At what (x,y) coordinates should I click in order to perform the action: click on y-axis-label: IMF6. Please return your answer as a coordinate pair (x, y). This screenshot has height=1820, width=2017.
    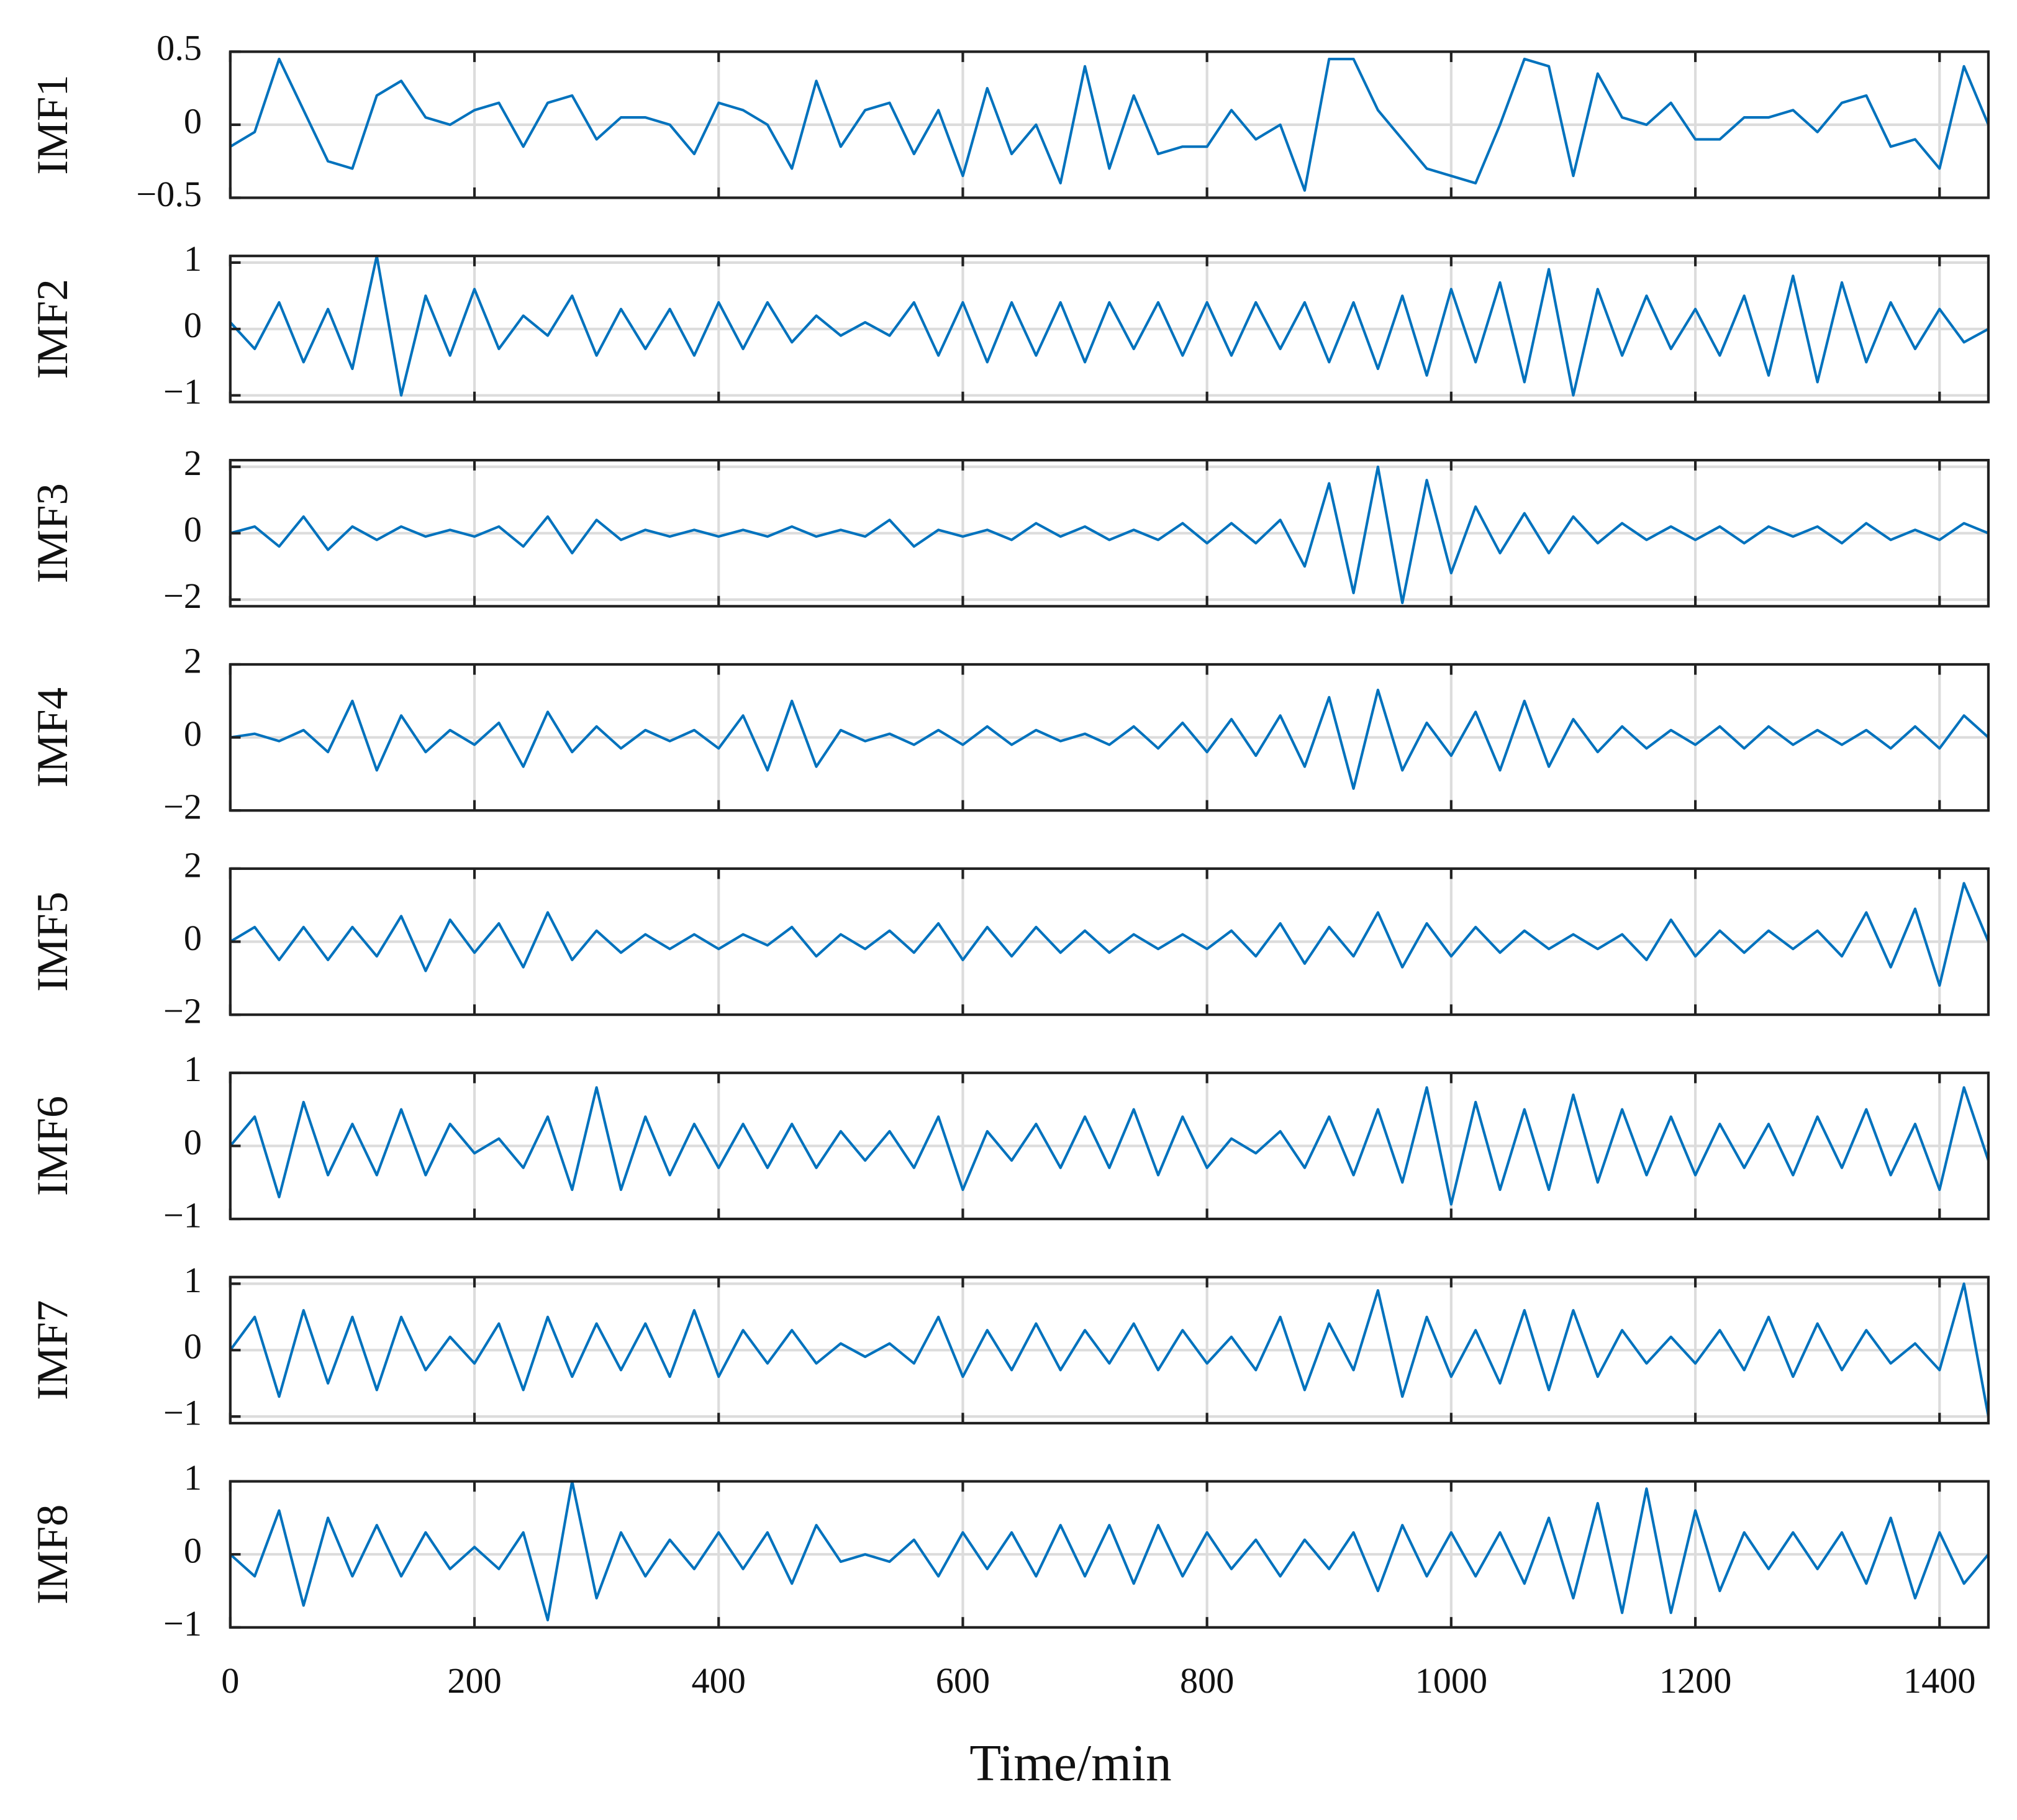
    Looking at the image, I should click on (53, 1146).